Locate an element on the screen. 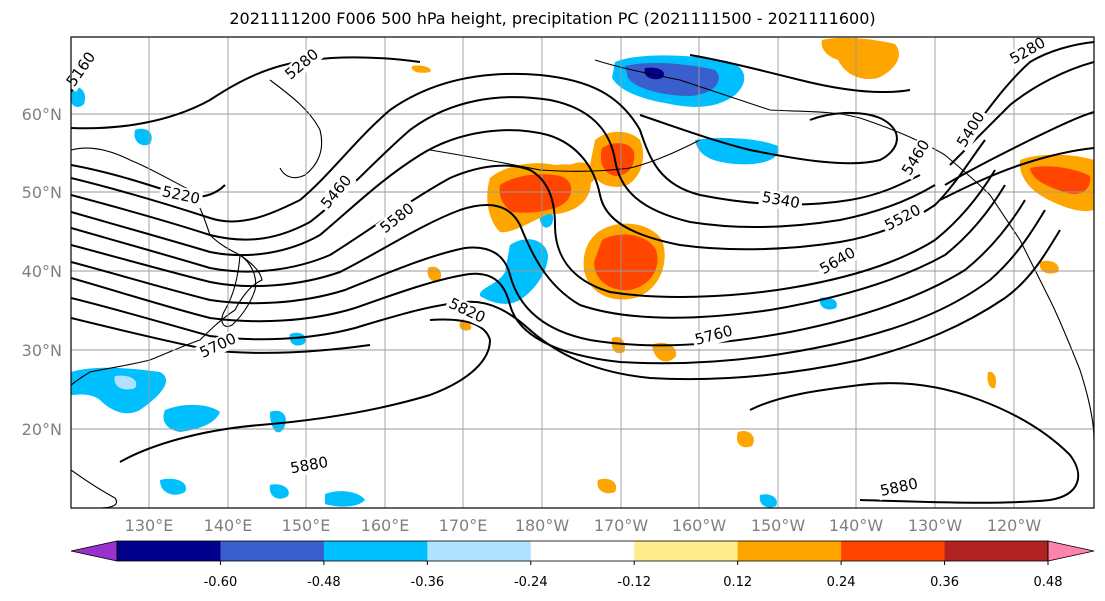 The height and width of the screenshot is (601, 1105). contour-5880-east is located at coordinates (914, 443).